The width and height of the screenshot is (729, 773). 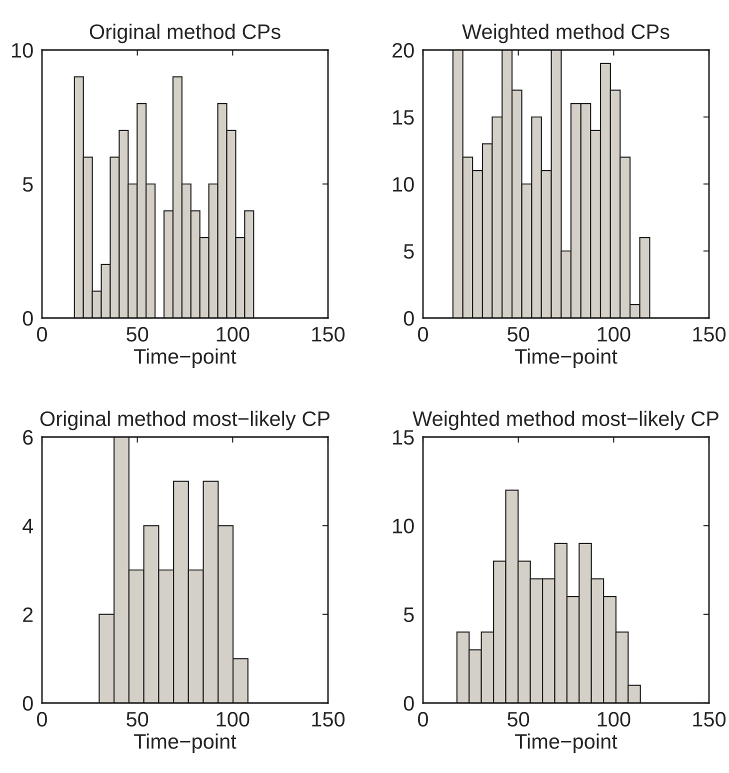 I want to click on chart-title: Weighted method most−likely CP, so click(x=565, y=420).